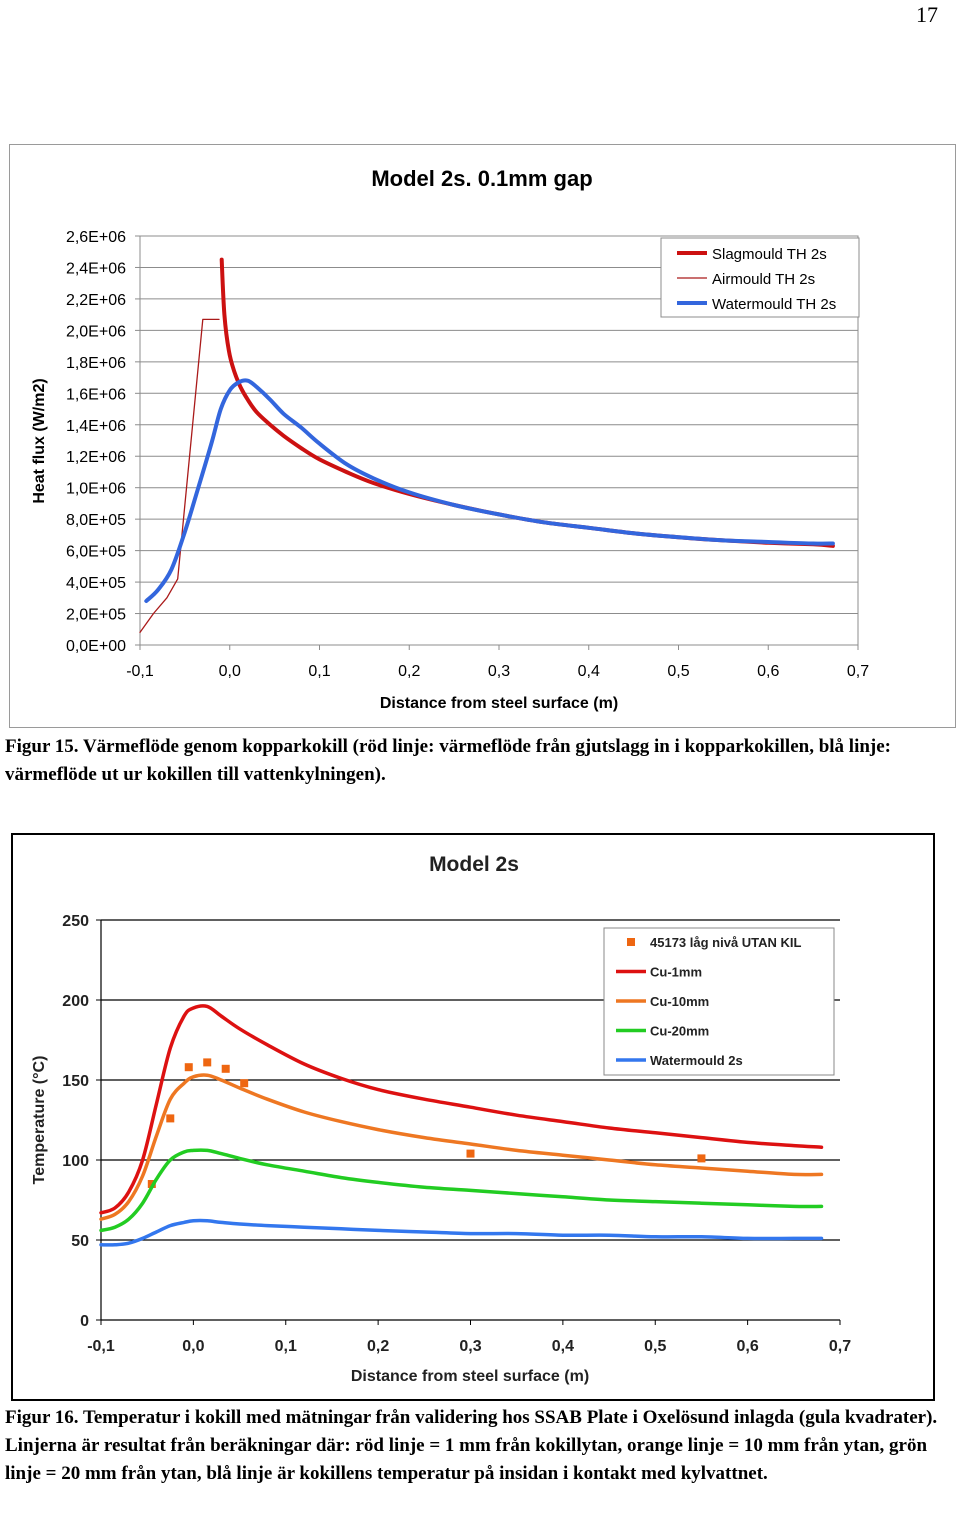  Describe the element at coordinates (631, 942) in the screenshot. I see `legend-swatch` at that location.